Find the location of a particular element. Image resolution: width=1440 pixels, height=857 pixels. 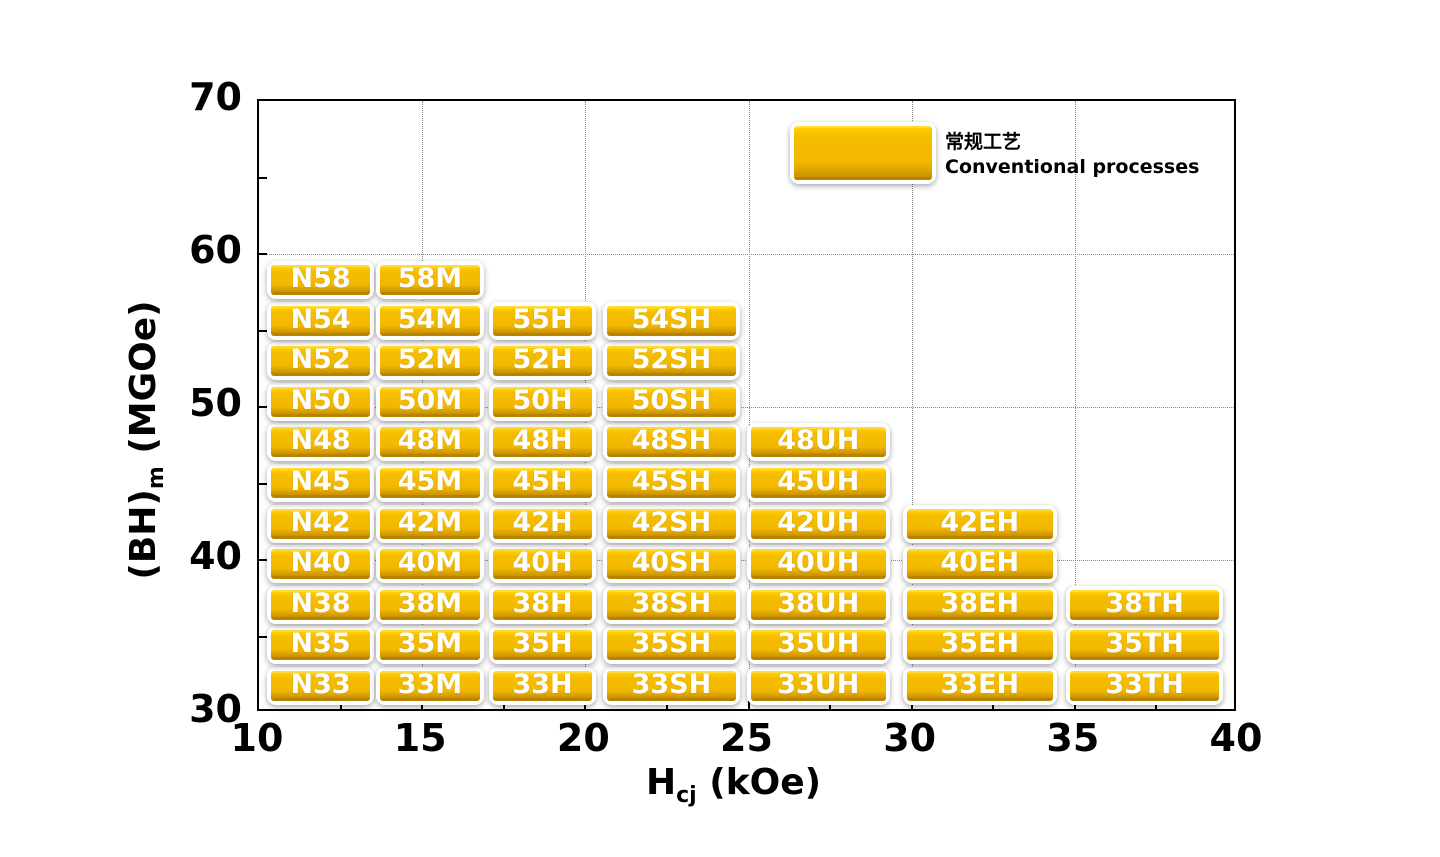

grade-label: 35UH is located at coordinates (818, 645).